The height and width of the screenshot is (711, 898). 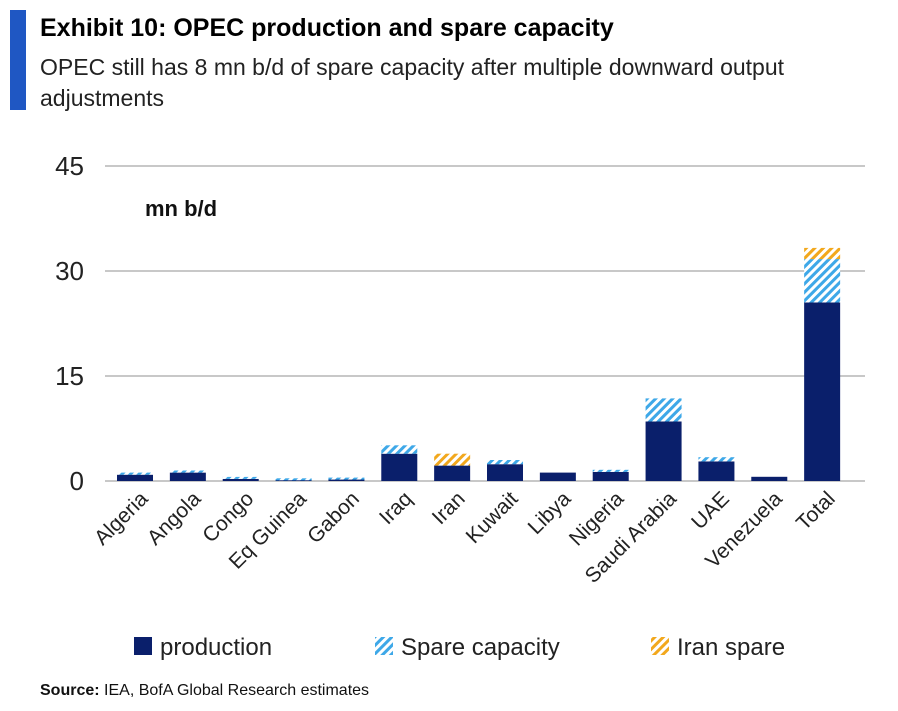 What do you see at coordinates (18, 60) in the screenshot?
I see `accent-bar` at bounding box center [18, 60].